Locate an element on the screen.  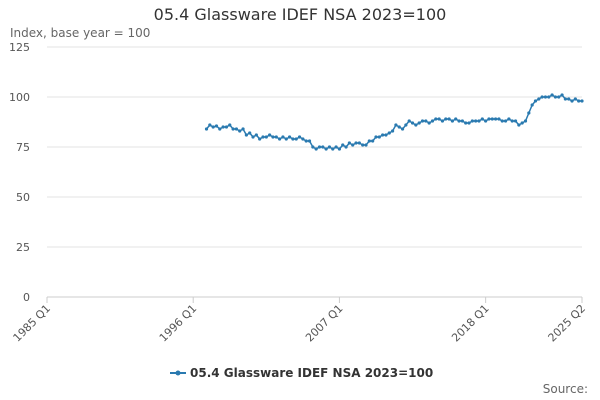
legend-label: 05.4 Glassware IDEF NSA 2023=100 is located at coordinates (311, 373).